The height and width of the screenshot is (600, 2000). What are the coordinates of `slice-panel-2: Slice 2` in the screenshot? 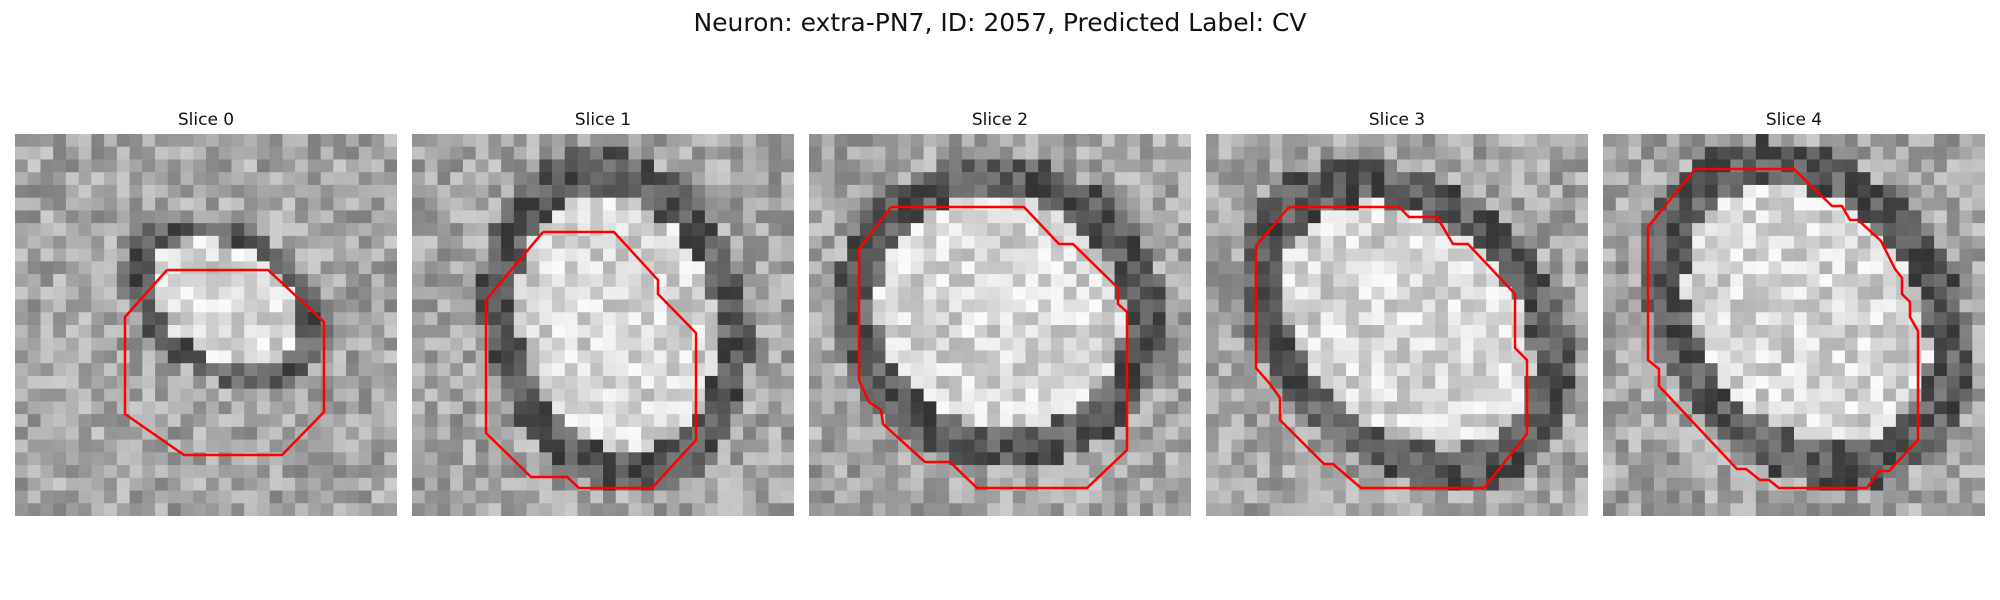 It's located at (1000, 312).